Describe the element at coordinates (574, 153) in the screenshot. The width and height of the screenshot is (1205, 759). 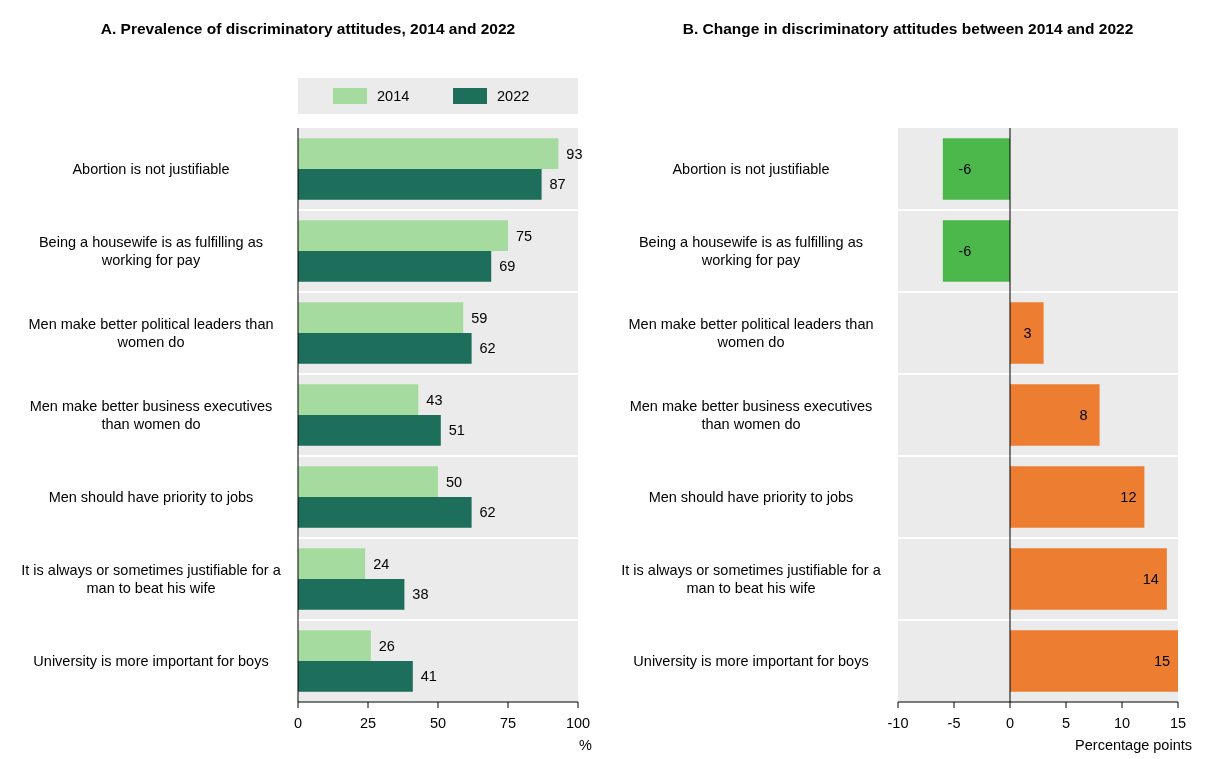
I see `data-label: 93` at that location.